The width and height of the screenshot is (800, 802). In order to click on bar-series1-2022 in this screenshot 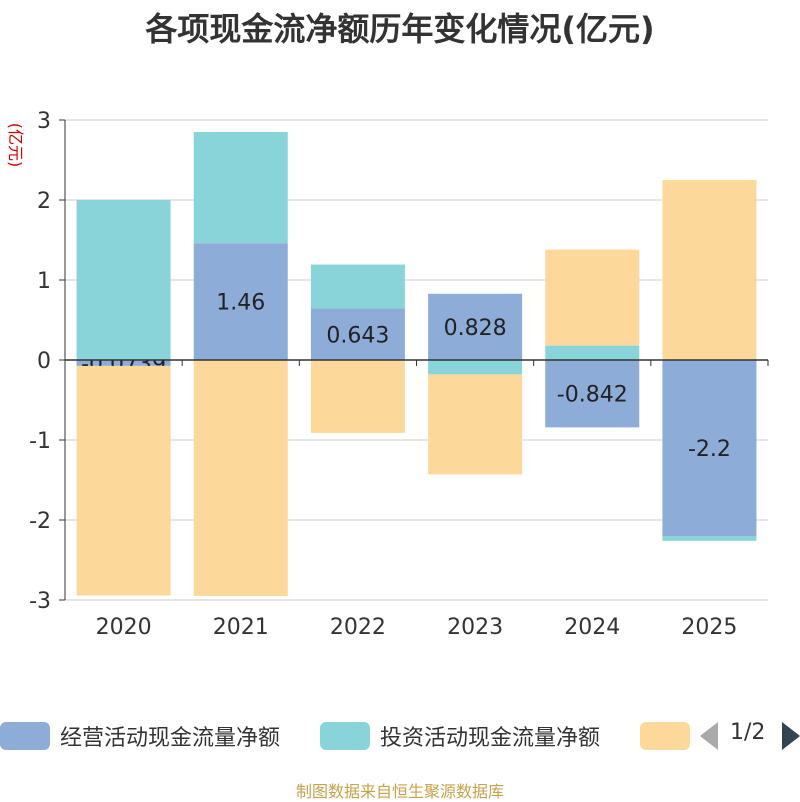, I will do `click(357, 286)`.